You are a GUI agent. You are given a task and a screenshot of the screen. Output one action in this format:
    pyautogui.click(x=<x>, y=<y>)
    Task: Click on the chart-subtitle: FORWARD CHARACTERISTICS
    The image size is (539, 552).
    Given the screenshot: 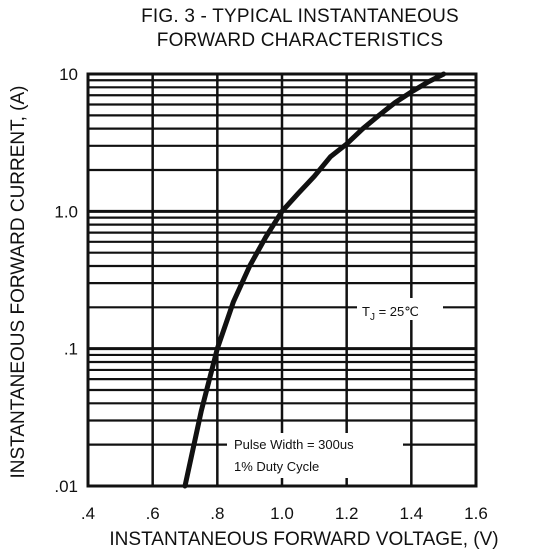 What is the action you would take?
    pyautogui.click(x=300, y=40)
    